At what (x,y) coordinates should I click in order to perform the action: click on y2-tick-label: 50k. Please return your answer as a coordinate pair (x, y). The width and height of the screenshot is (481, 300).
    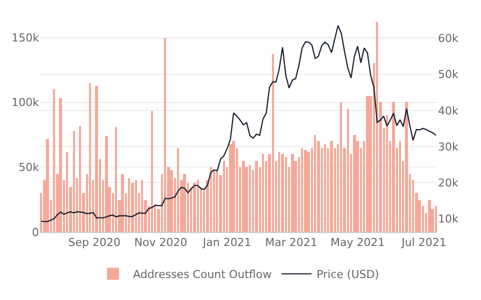
    Looking at the image, I should click on (448, 75).